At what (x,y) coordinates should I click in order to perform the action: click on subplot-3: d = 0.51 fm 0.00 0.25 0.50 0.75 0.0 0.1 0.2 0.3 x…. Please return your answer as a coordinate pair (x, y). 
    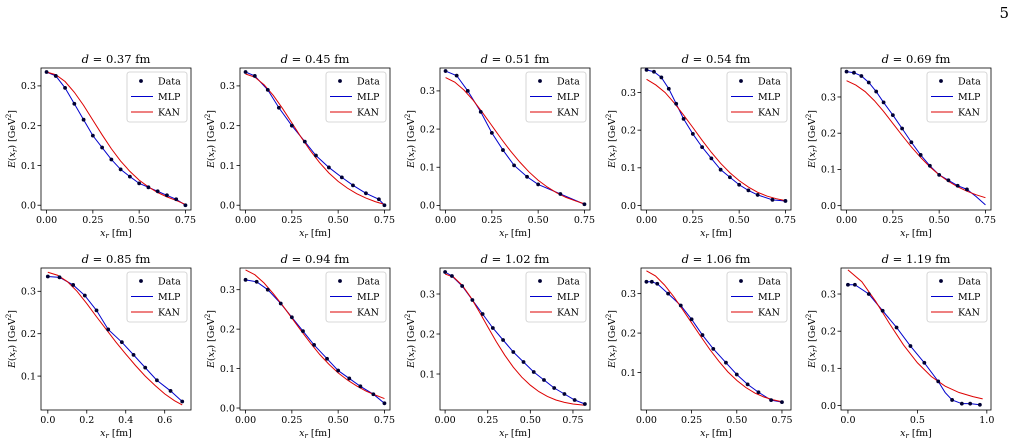
    Looking at the image, I should click on (499, 146).